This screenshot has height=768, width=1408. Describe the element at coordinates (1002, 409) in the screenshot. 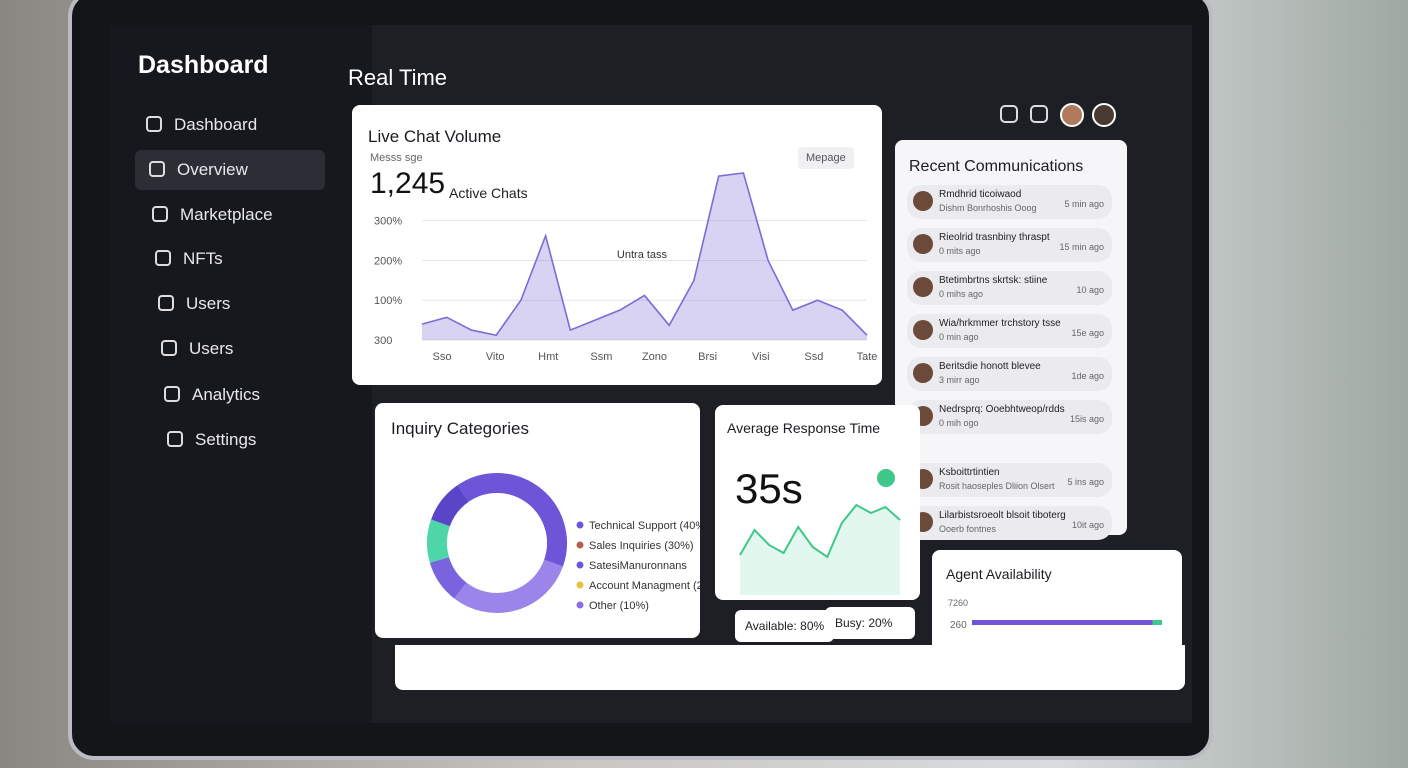

I see `recent-name: Nedrsprq: Ooebhtweop/rdds` at that location.